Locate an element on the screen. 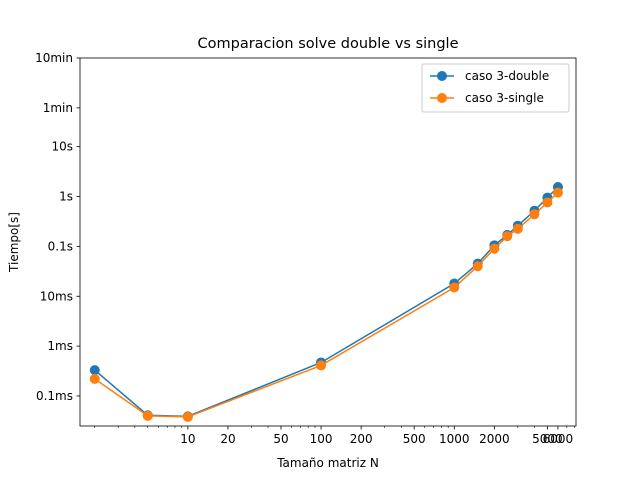 This screenshot has width=640, height=480. legend-label-single: caso 3-single is located at coordinates (504, 98).